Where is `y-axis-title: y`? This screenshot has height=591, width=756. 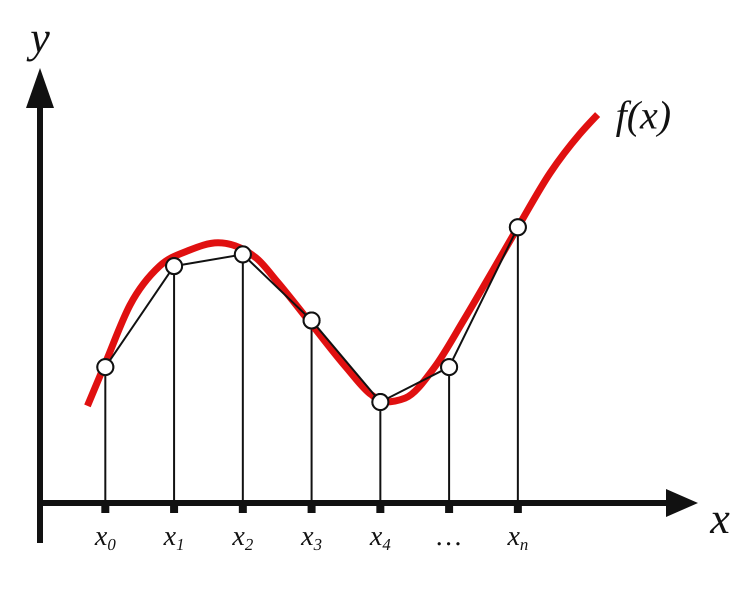 y-axis-title: y is located at coordinates (38, 37).